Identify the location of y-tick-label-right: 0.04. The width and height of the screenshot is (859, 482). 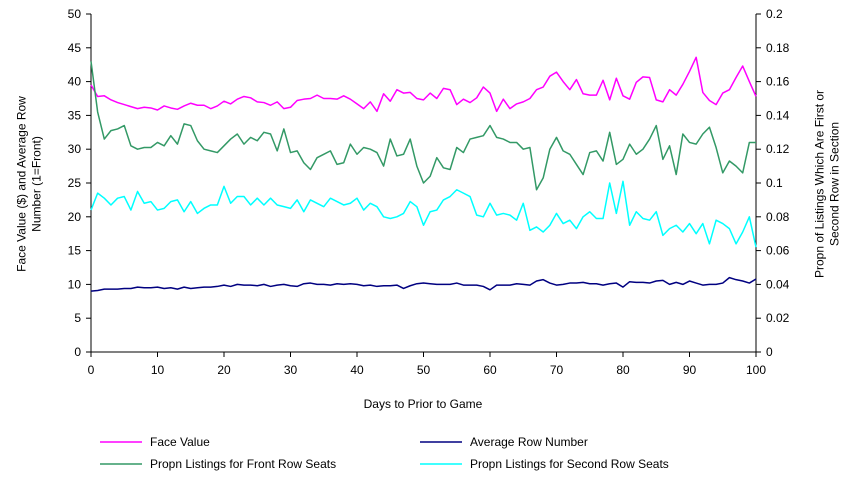
(778, 284).